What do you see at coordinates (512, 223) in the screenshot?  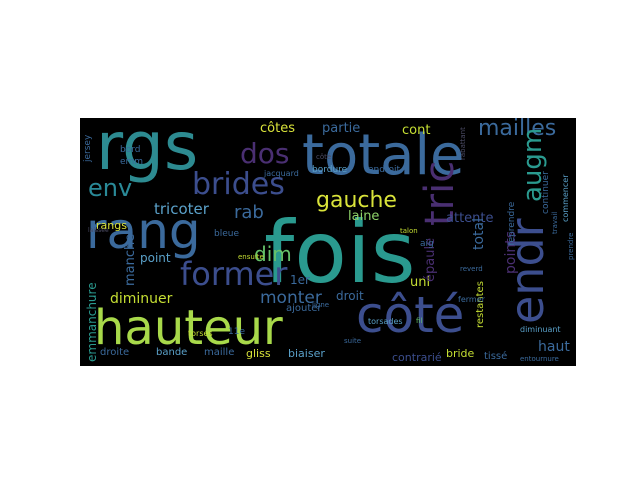 I see `word-reprendre: reprendre` at bounding box center [512, 223].